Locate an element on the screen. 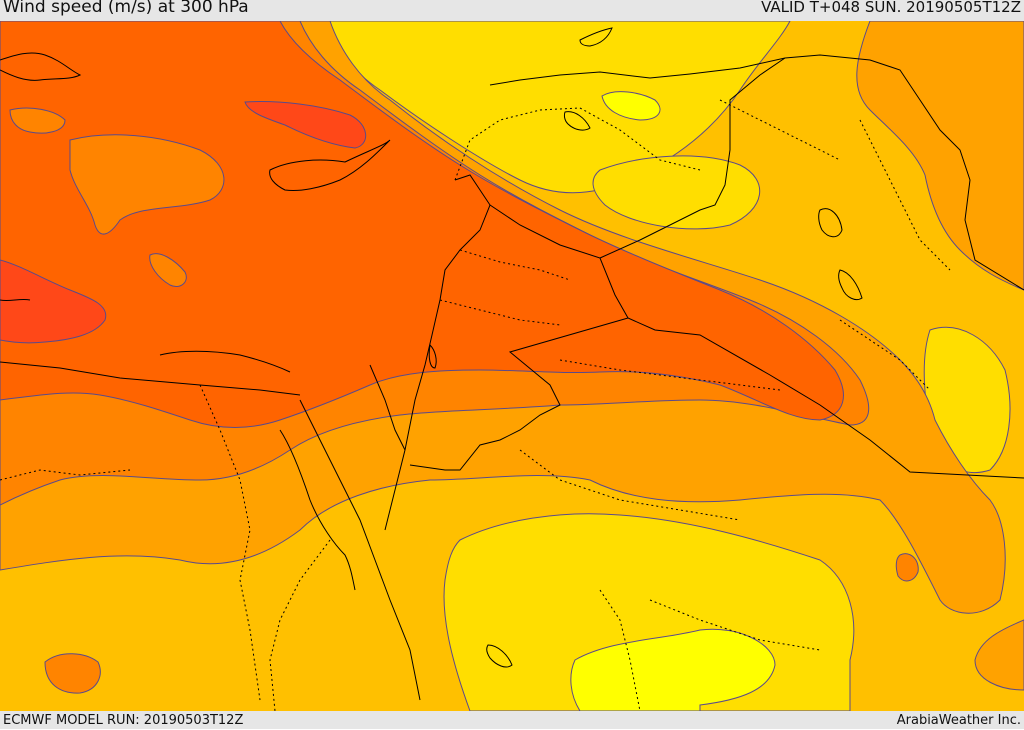 Image resolution: width=1024 pixels, height=730 pixels. band-max-north is located at coordinates (305, 125).